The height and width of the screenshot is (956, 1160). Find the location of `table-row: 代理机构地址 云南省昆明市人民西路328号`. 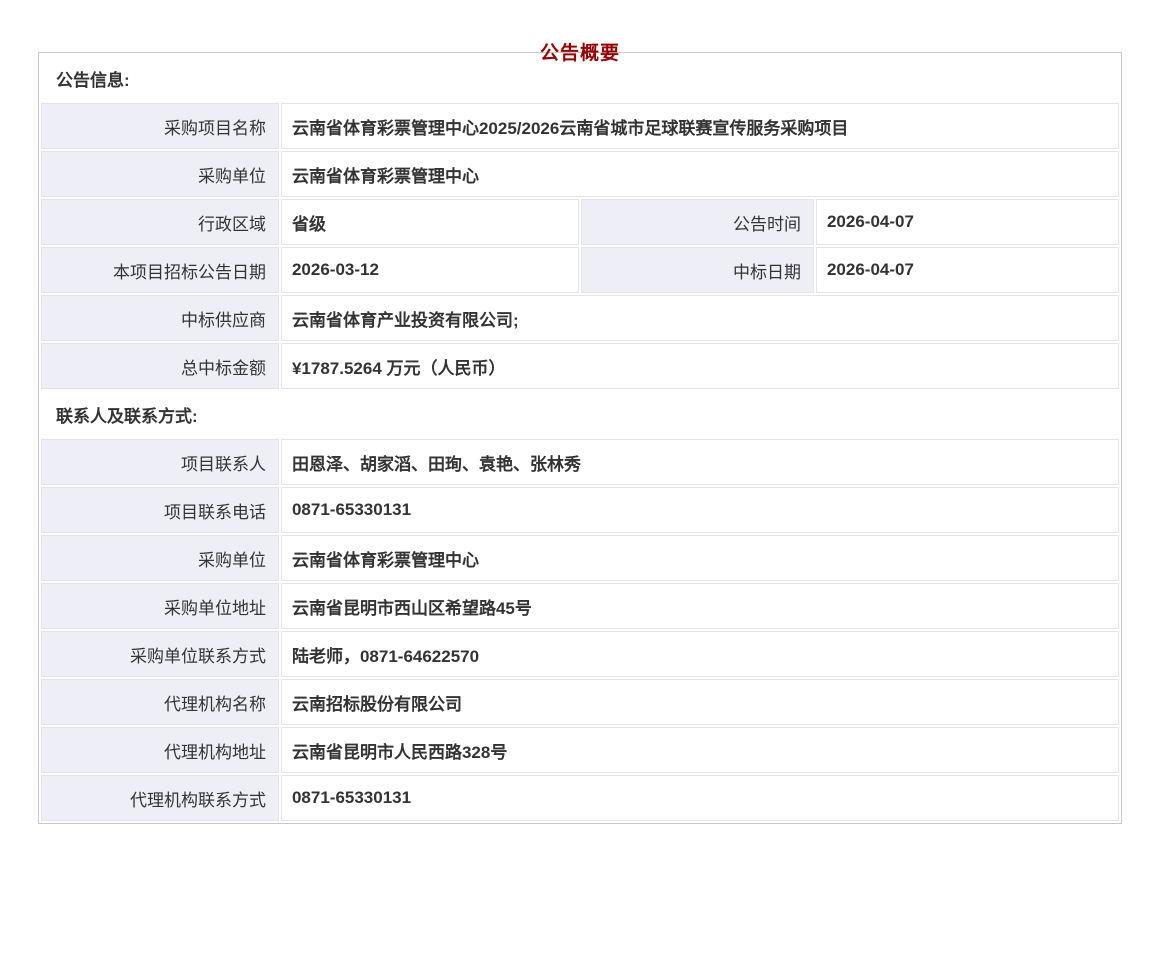

table-row: 代理机构地址 云南省昆明市人民西路328号 is located at coordinates (580, 750).